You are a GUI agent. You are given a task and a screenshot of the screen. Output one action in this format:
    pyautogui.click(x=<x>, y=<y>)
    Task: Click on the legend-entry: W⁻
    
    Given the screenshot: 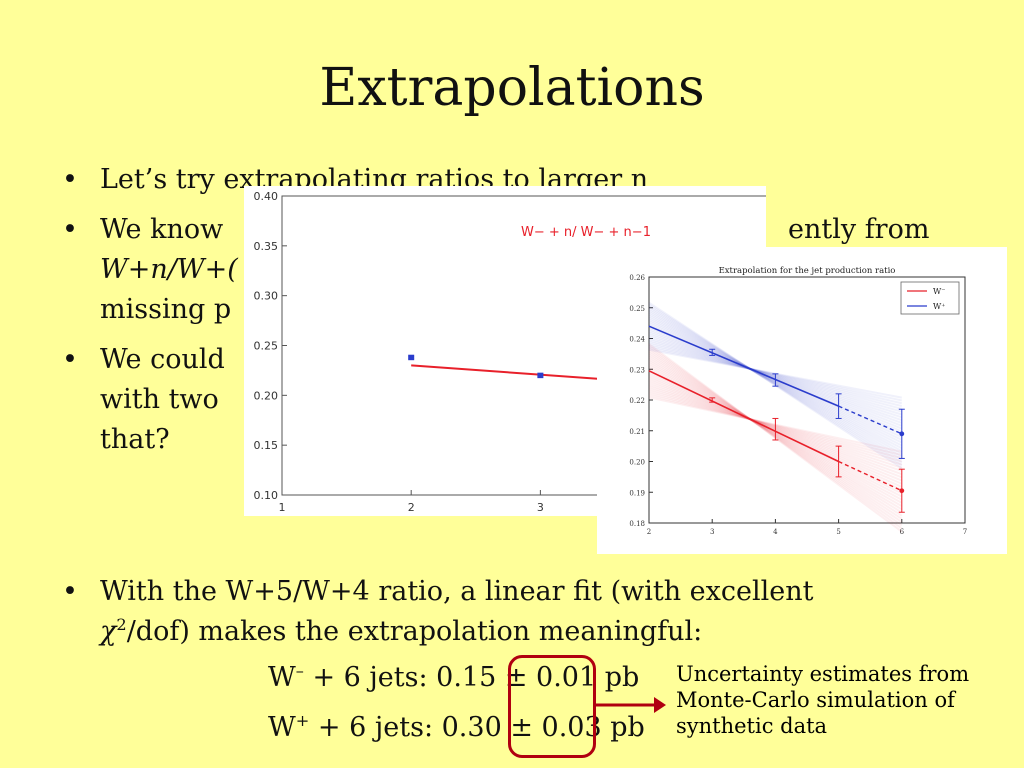 What is the action you would take?
    pyautogui.click(x=939, y=291)
    